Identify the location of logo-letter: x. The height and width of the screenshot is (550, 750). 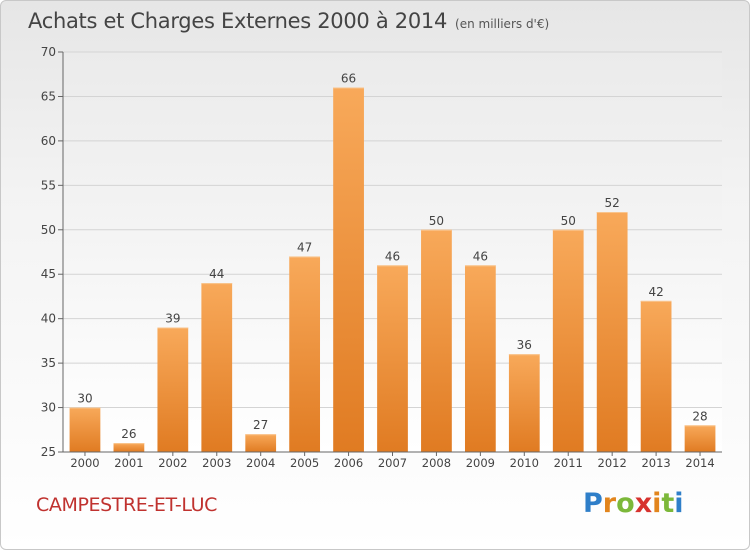
(643, 503).